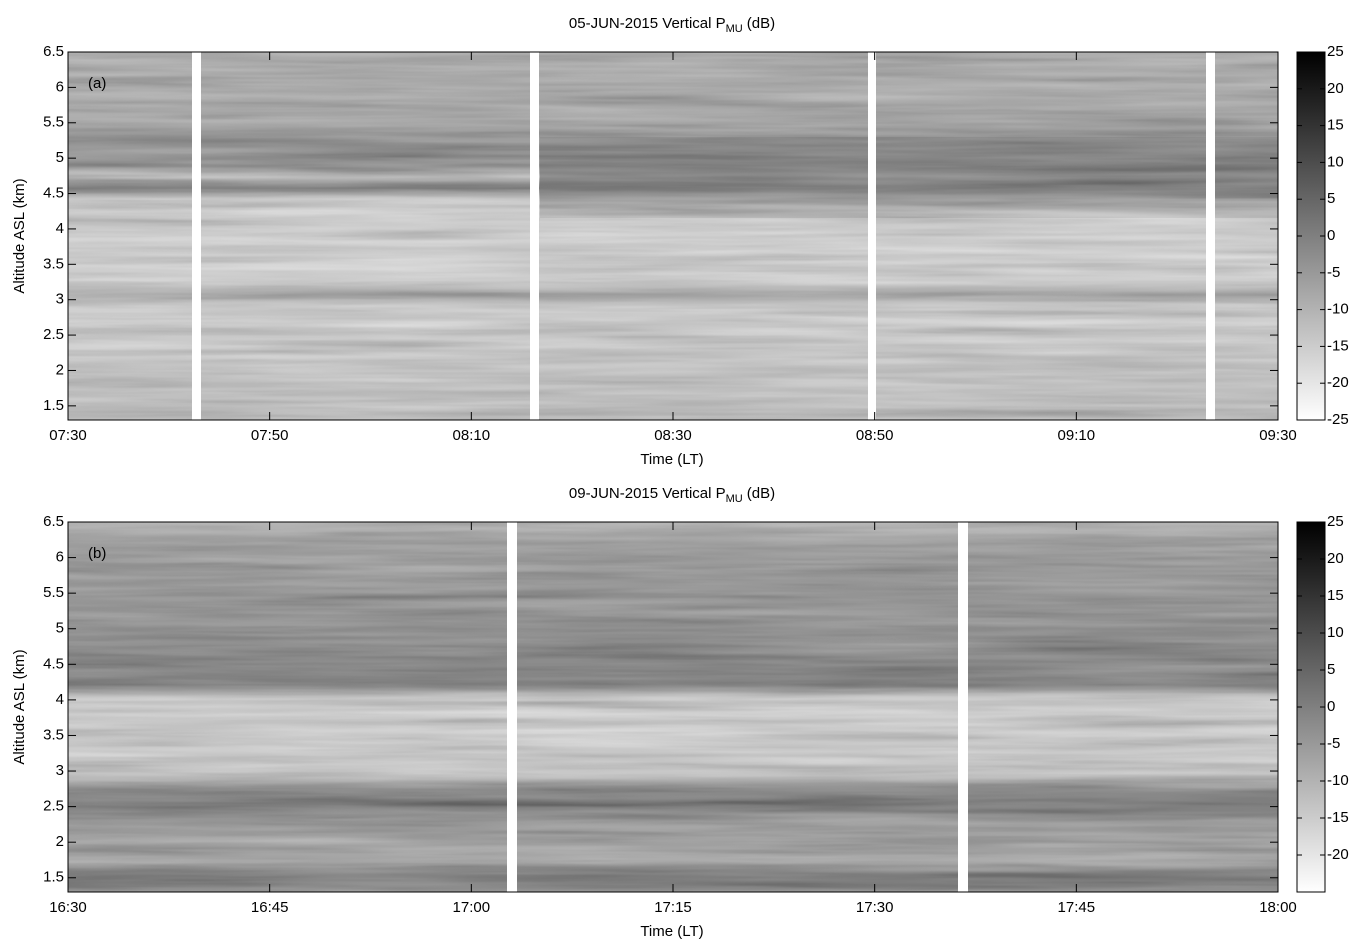 This screenshot has width=1369, height=942. What do you see at coordinates (1278, 907) in the screenshot?
I see `x-tick-label: 18:00` at bounding box center [1278, 907].